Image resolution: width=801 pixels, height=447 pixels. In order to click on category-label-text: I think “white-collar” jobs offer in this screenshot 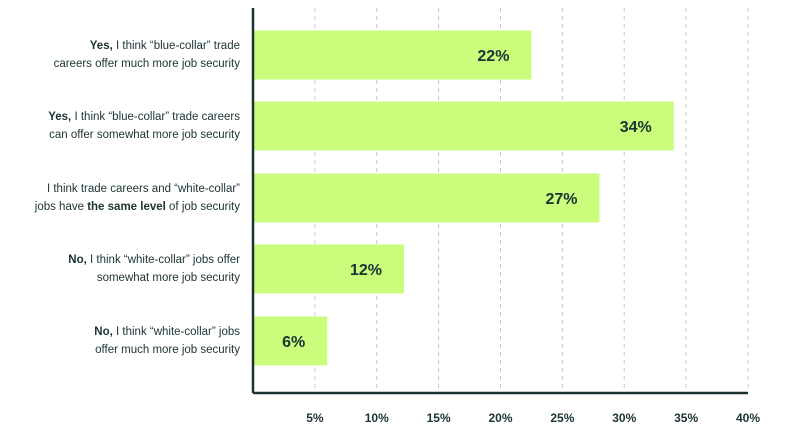, I will do `click(163, 260)`.